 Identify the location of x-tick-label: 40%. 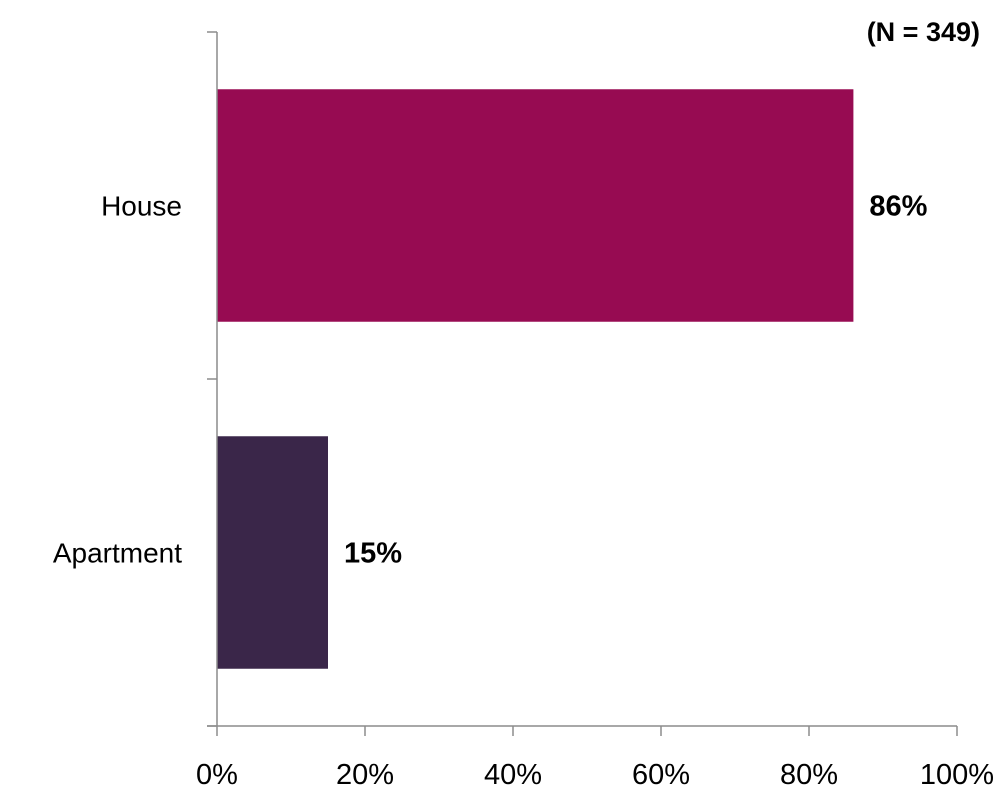
(513, 775).